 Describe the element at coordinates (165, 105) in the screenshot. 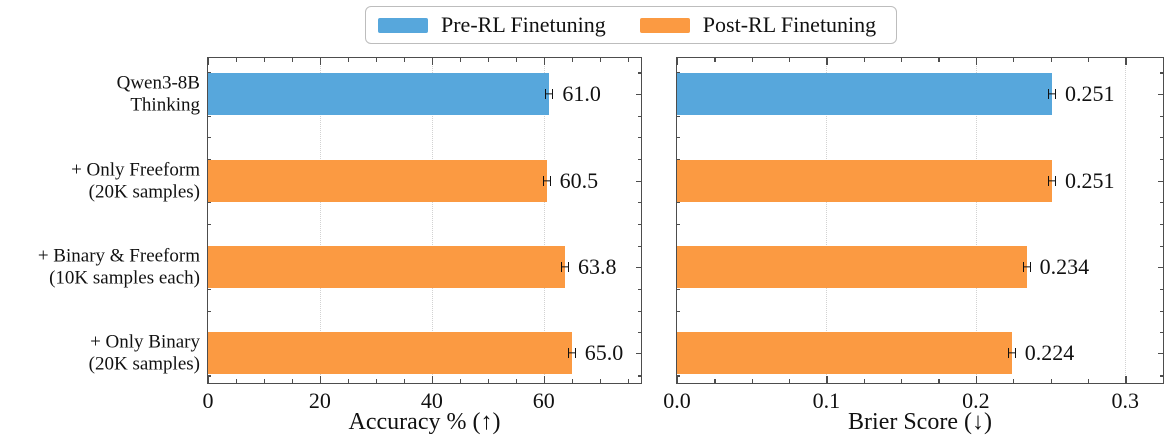

I see `y-category-label-line: Thinking` at that location.